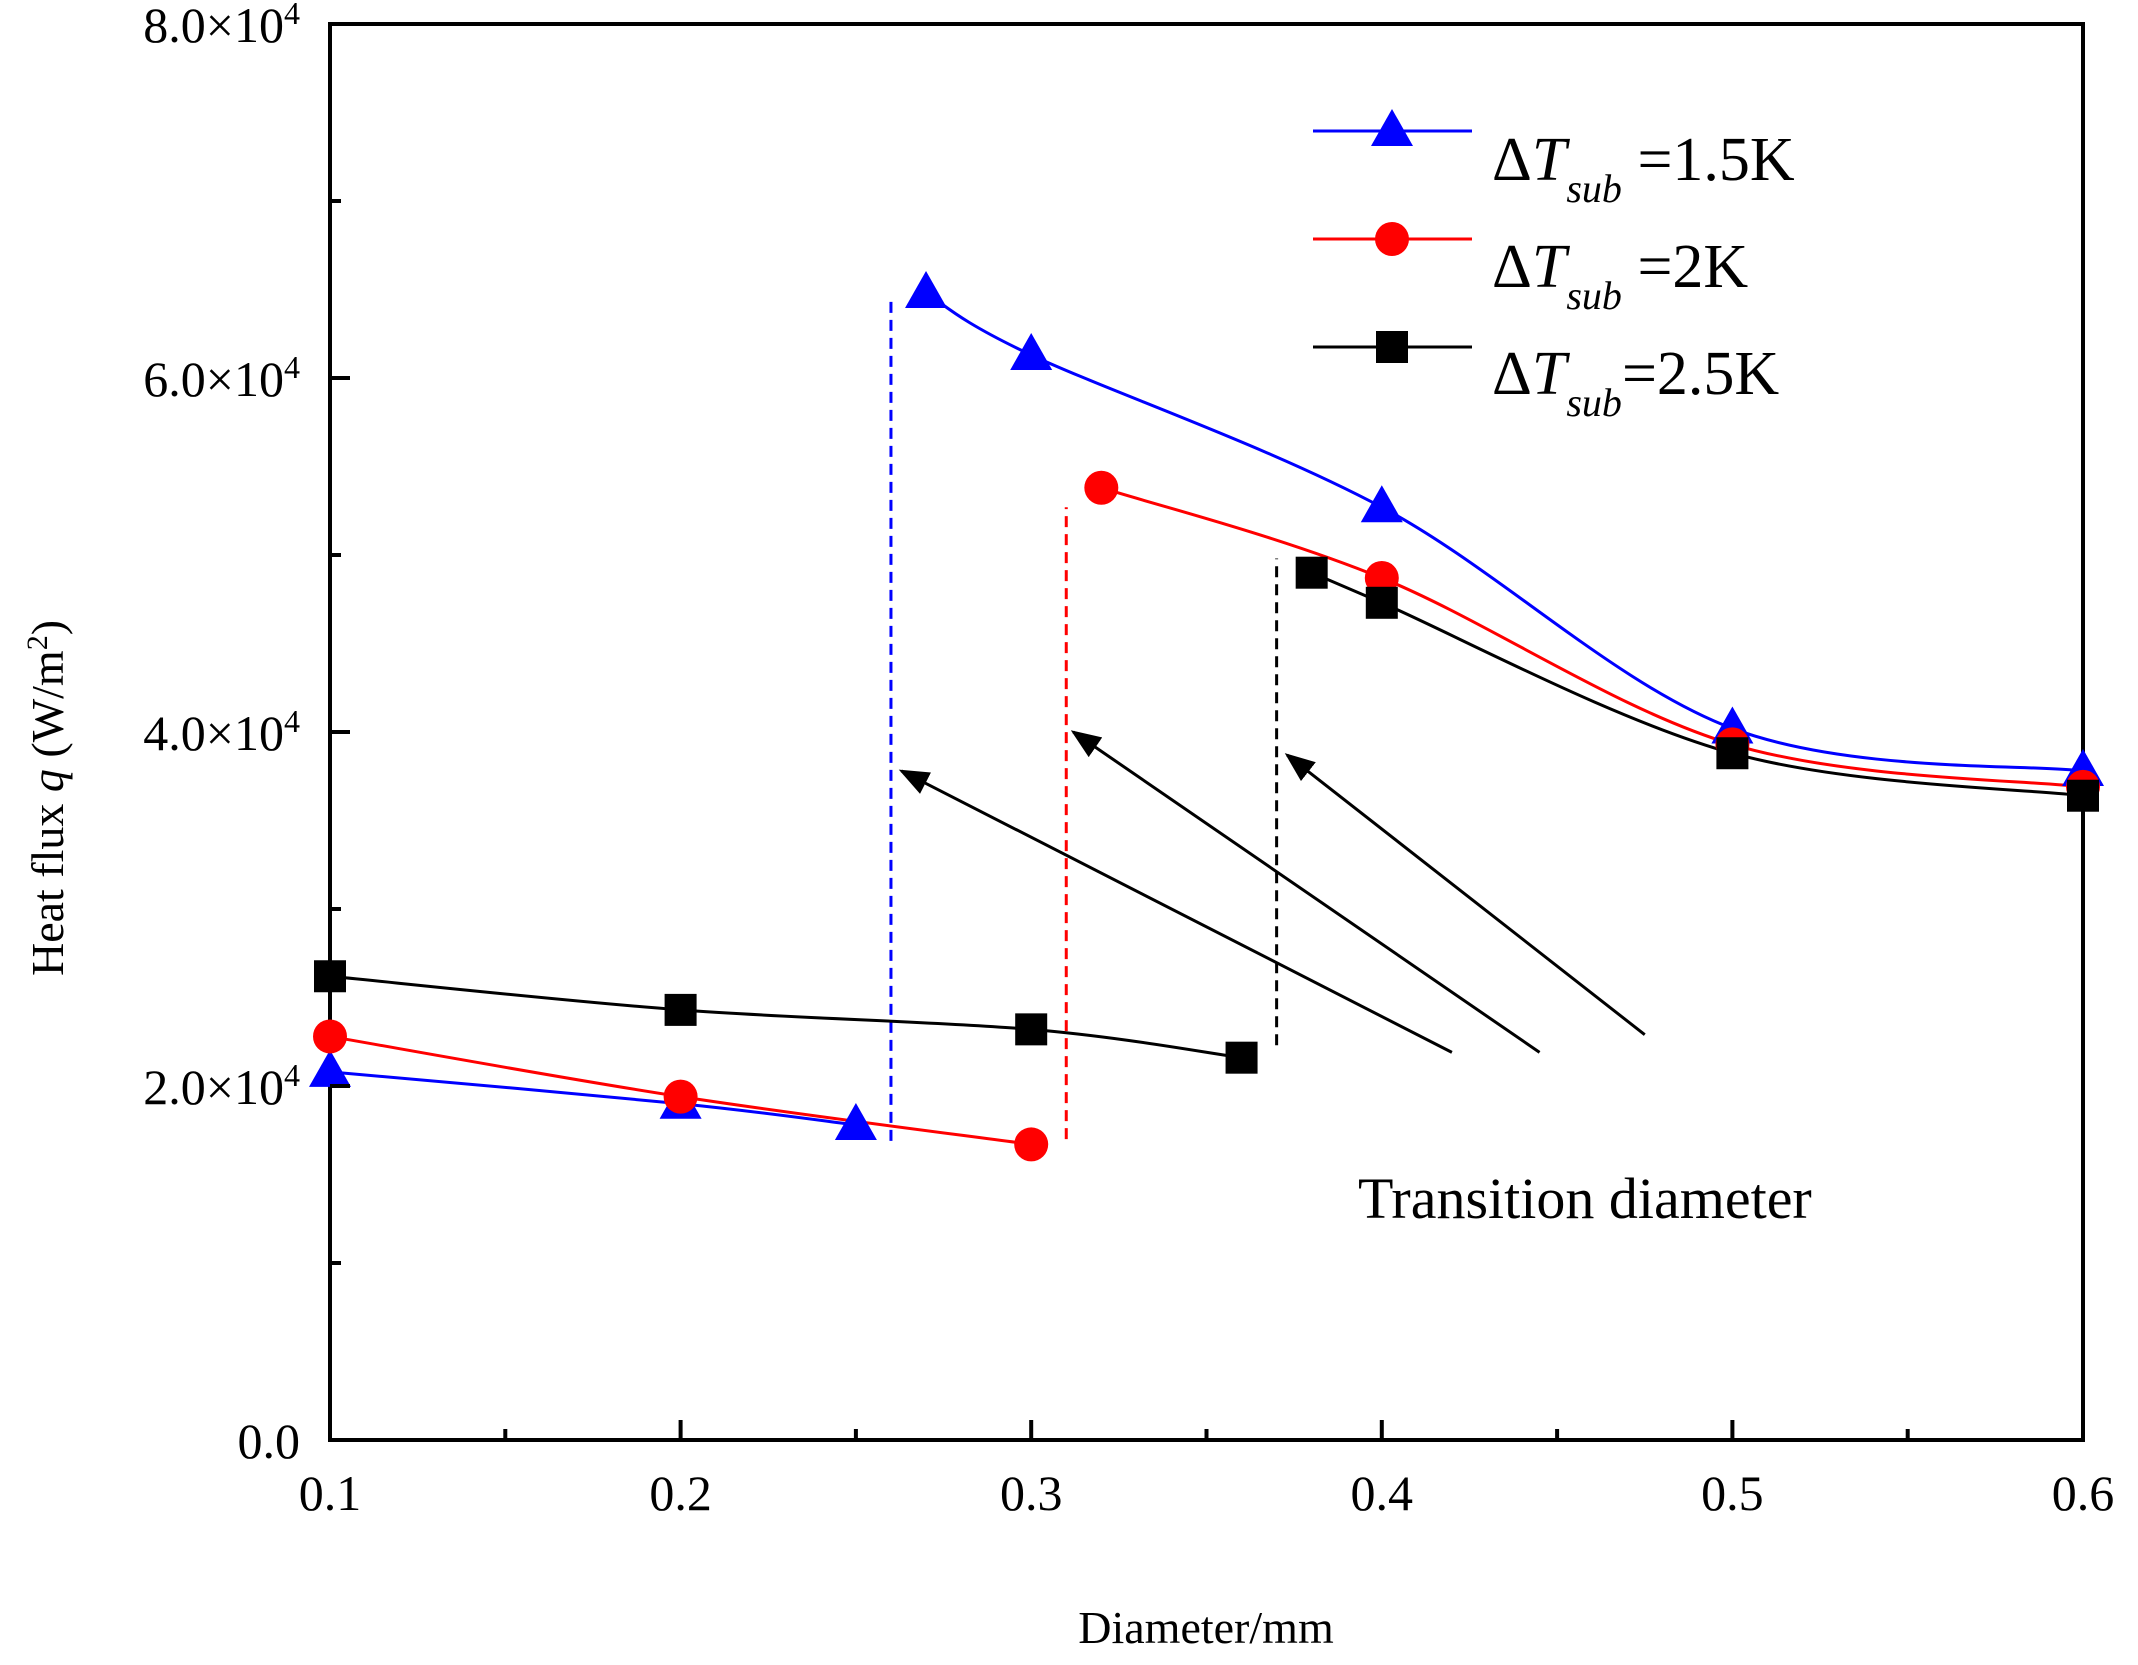  I want to click on legend-marker-square, so click(1392, 347).